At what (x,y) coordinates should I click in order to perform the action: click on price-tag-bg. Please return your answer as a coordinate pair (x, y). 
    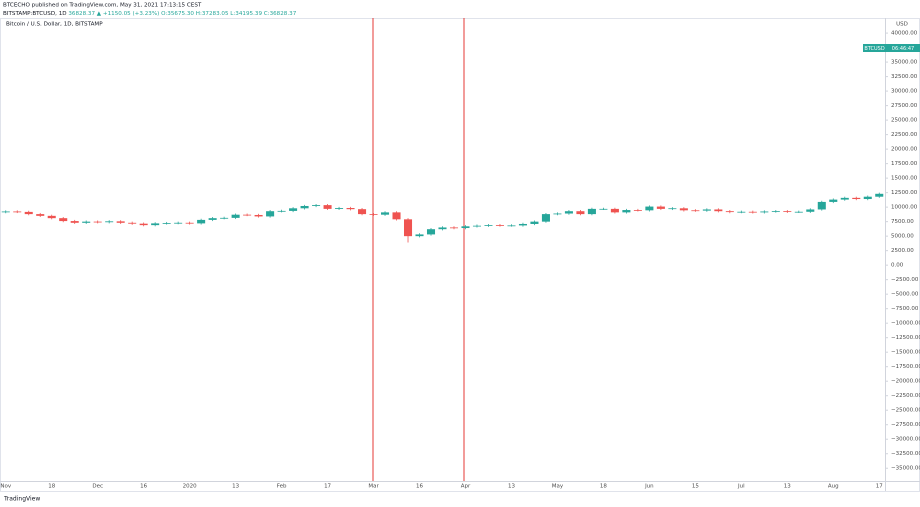
    Looking at the image, I should click on (903, 48).